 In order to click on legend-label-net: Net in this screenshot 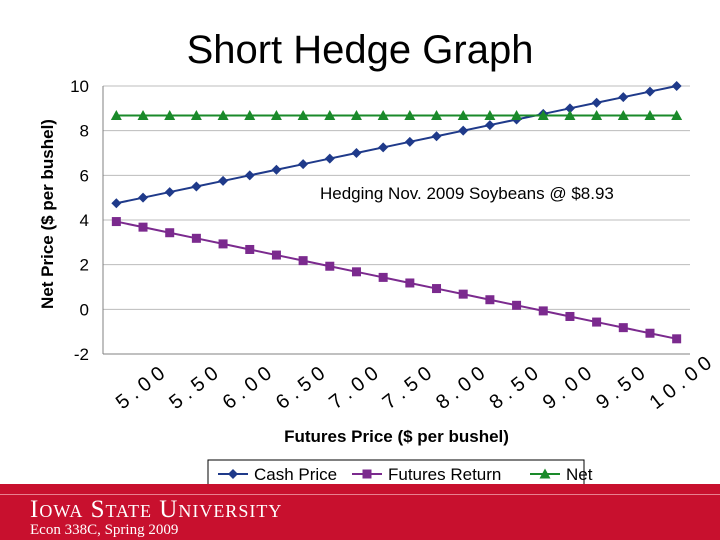, I will do `click(579, 474)`.